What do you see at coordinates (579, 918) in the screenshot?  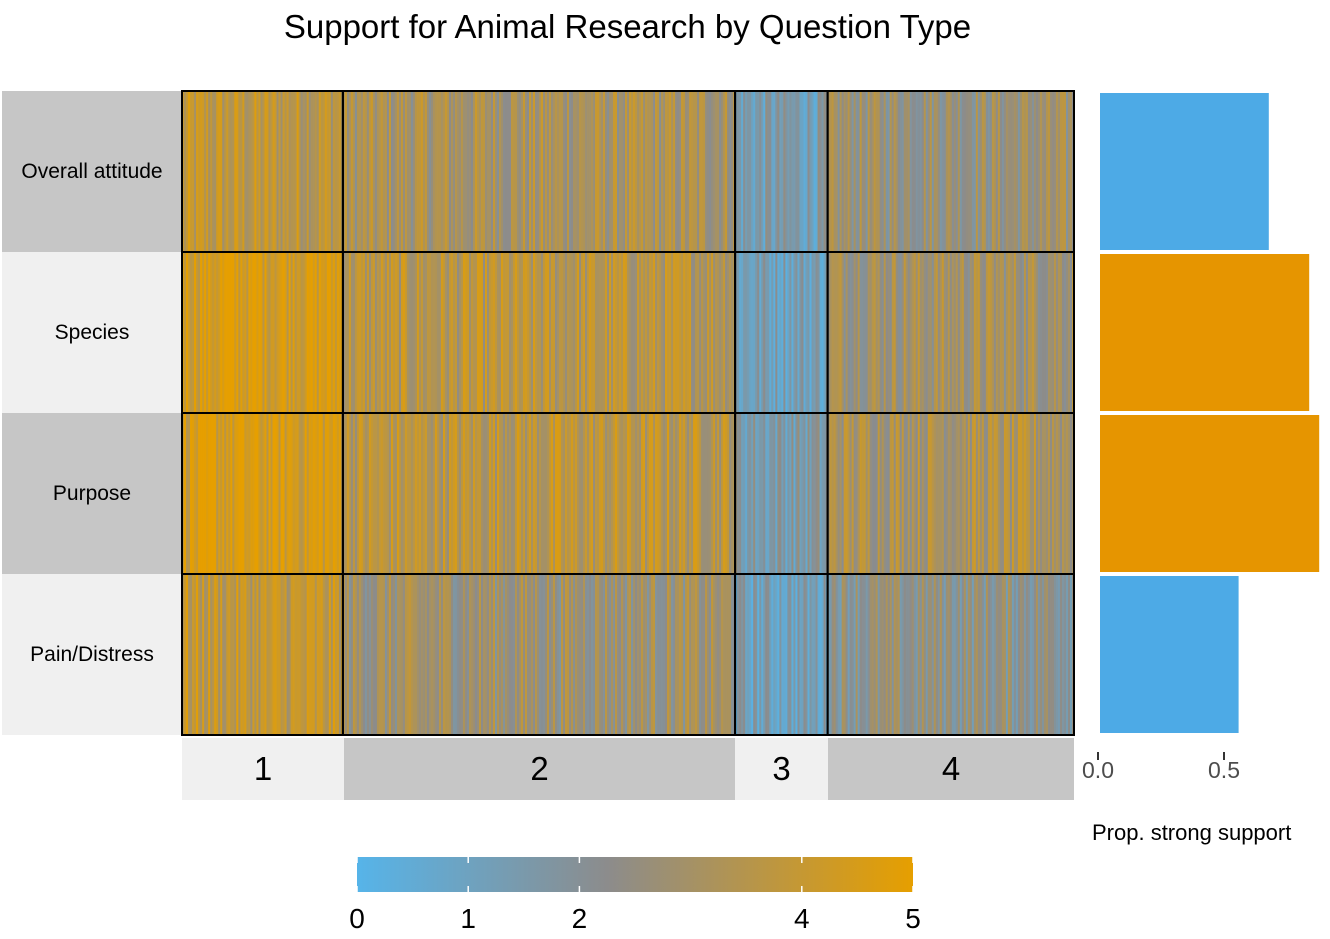 I see `legend-tick-label-2: 2` at bounding box center [579, 918].